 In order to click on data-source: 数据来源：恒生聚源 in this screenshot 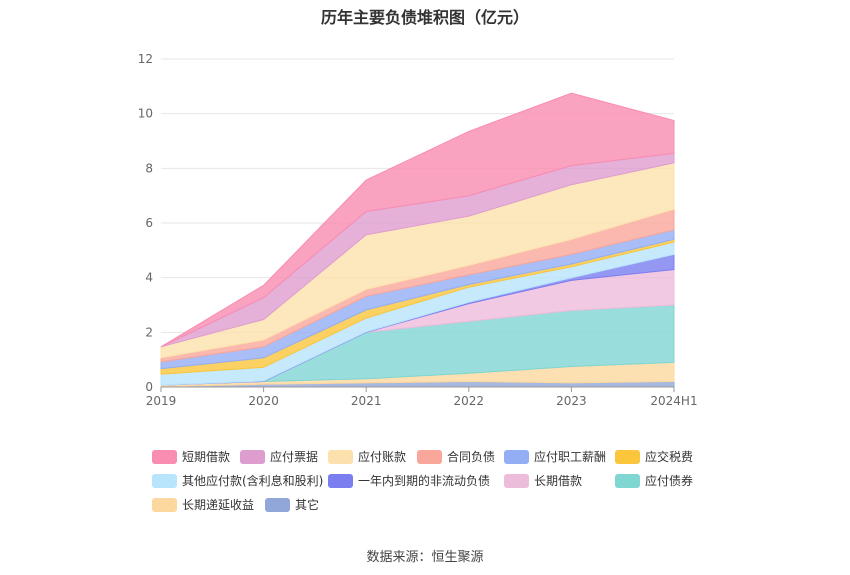, I will do `click(425, 557)`.